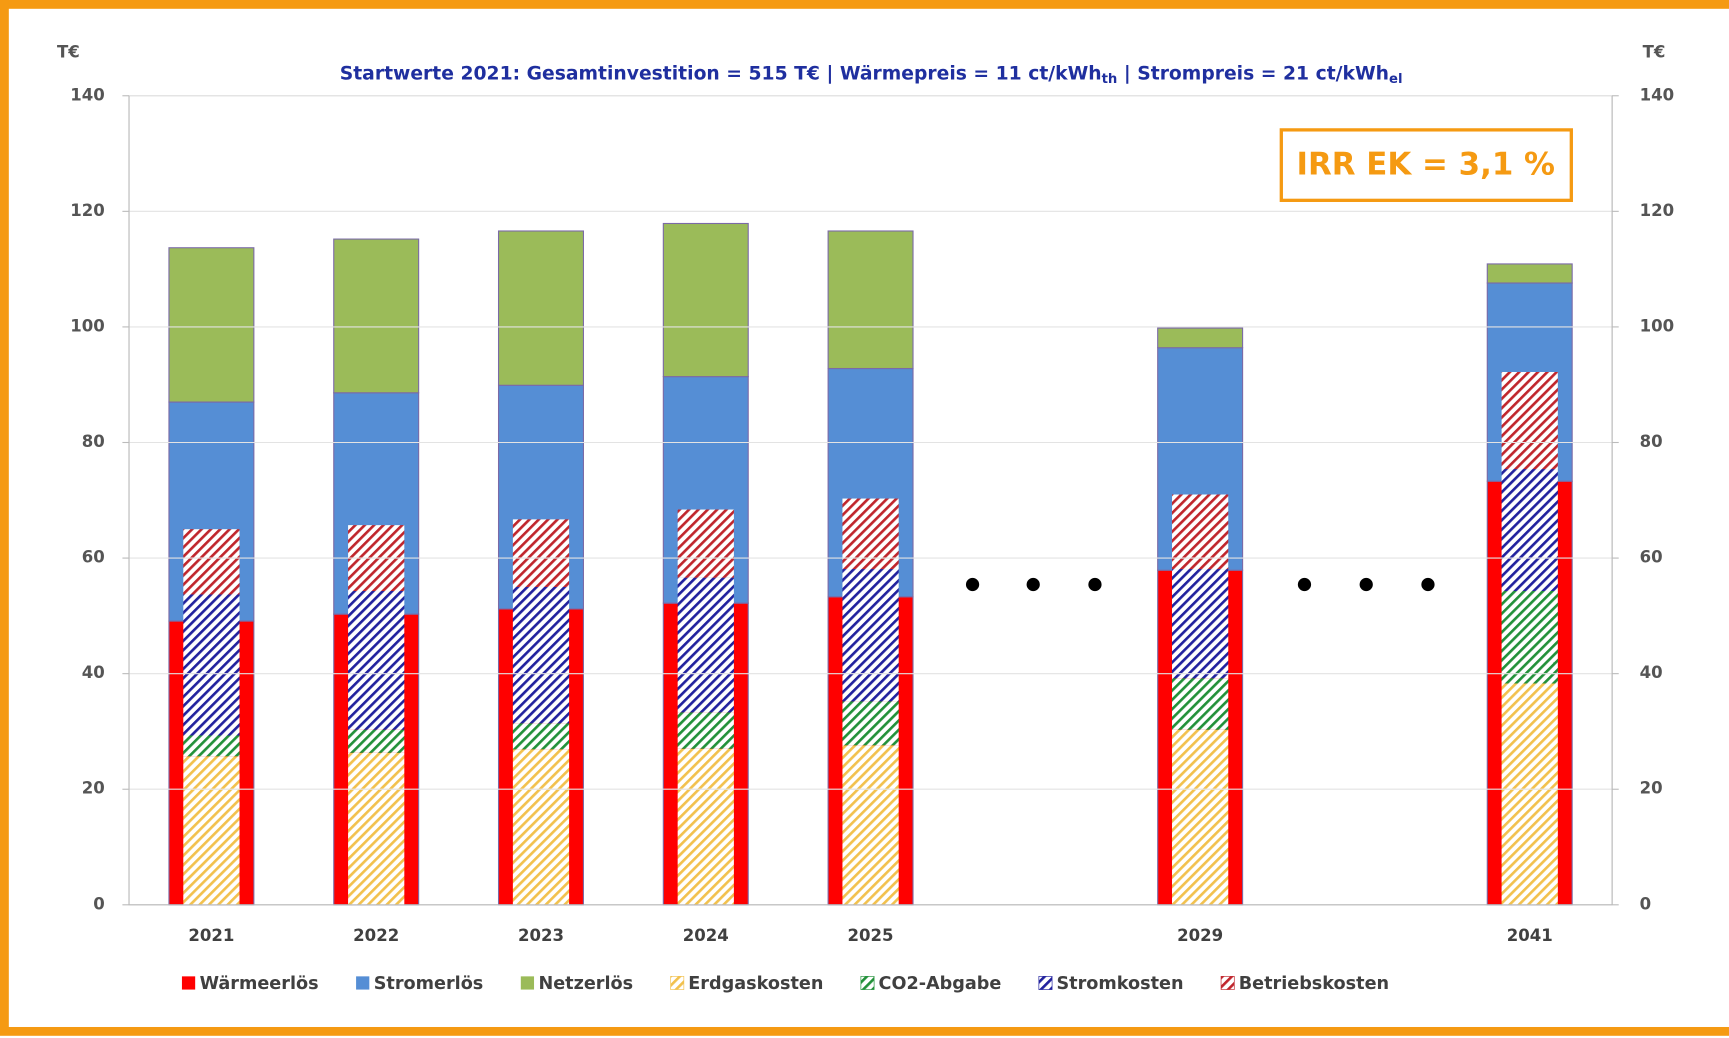  What do you see at coordinates (87, 94) in the screenshot?
I see `y-tick-label: 140` at bounding box center [87, 94].